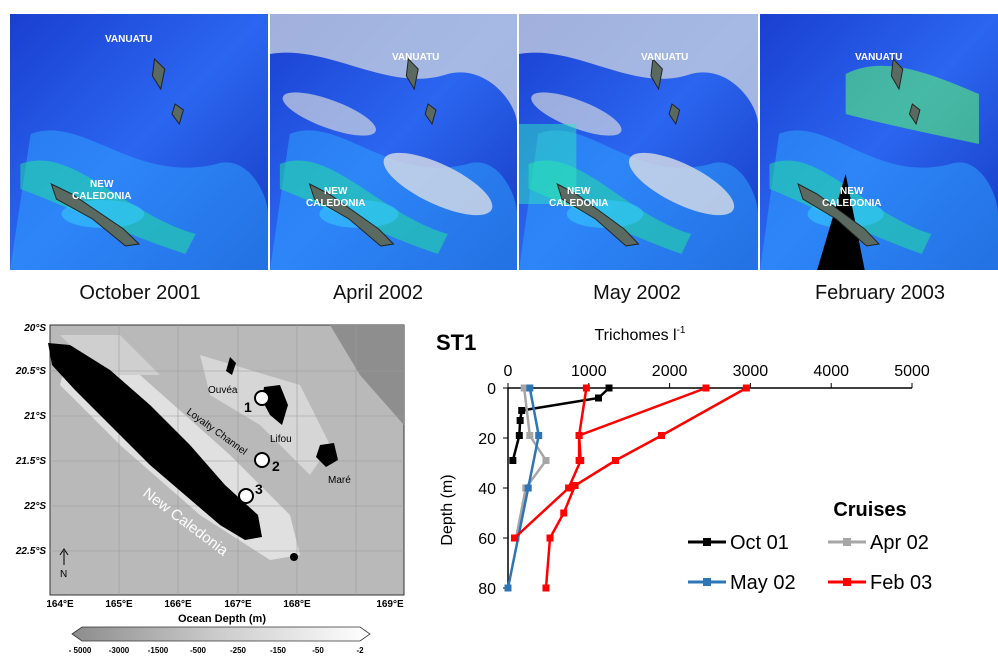  I want to click on new-caledonia-island, so click(155, 441).